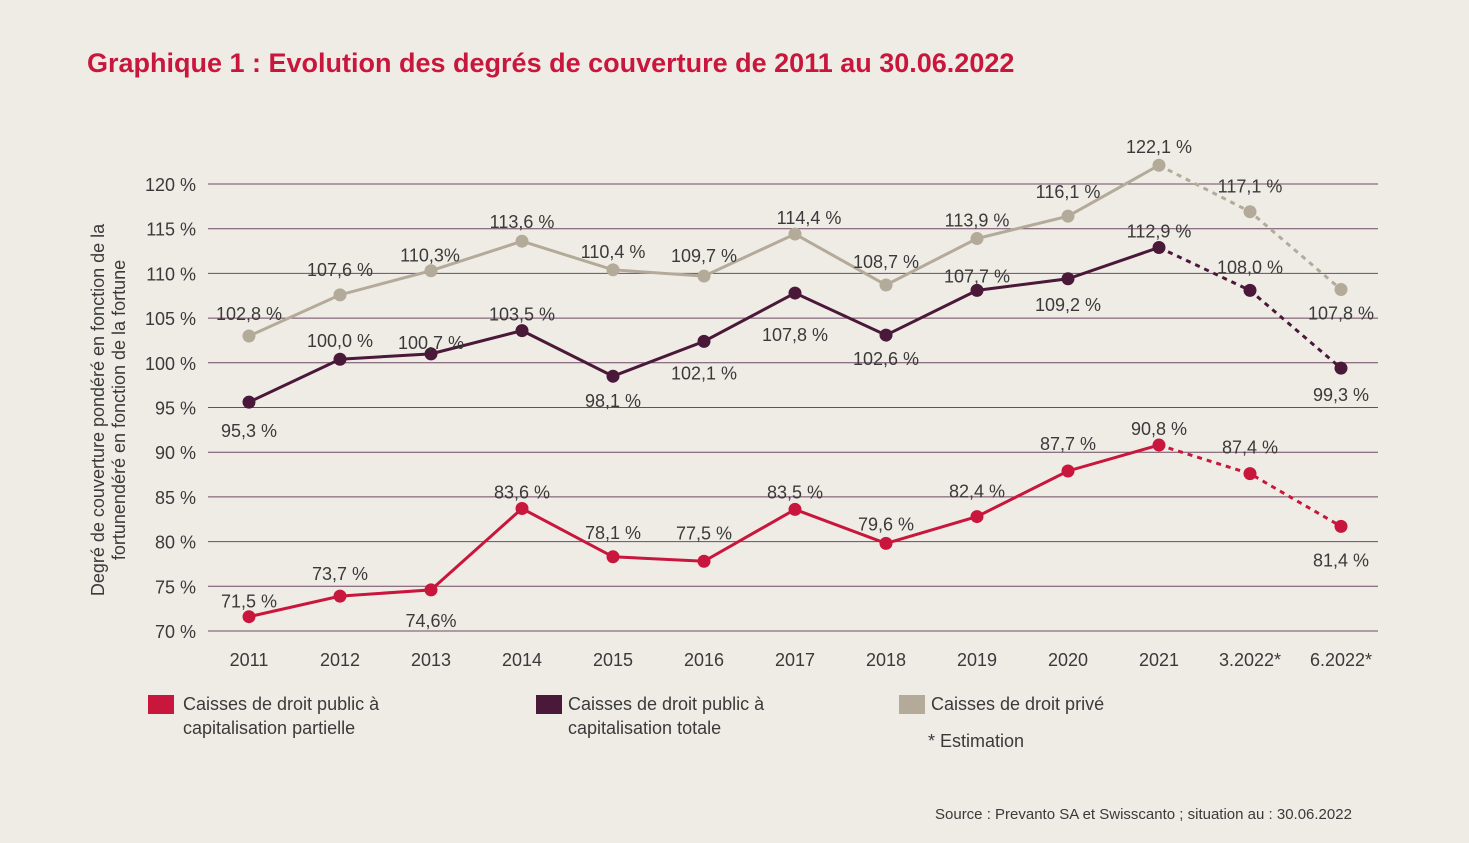  I want to click on data-label: 102,6 %, so click(886, 359).